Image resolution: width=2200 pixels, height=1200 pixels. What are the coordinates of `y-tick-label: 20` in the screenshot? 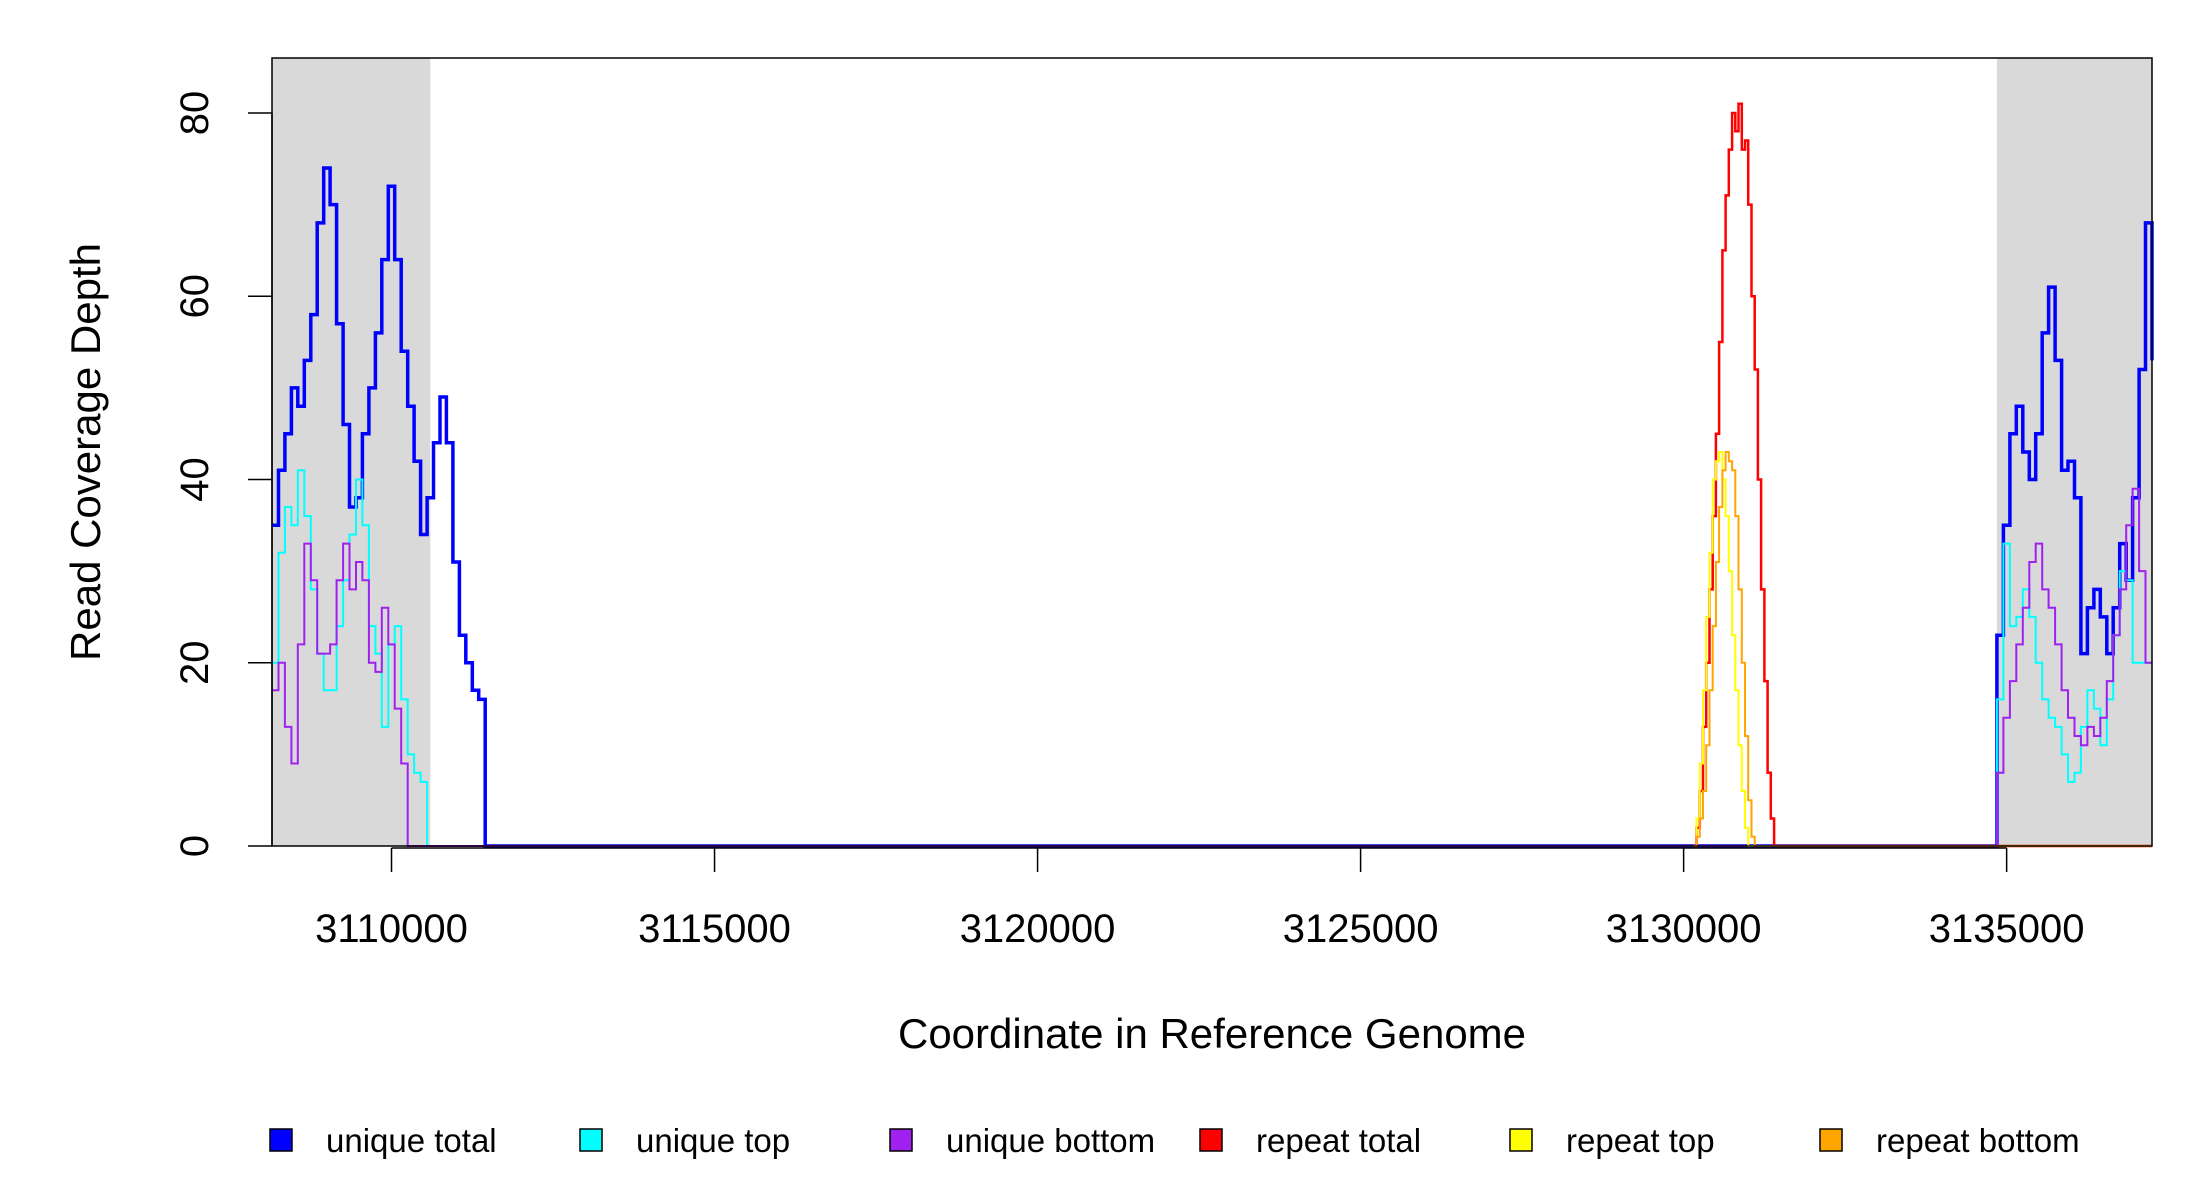 It's located at (195, 662).